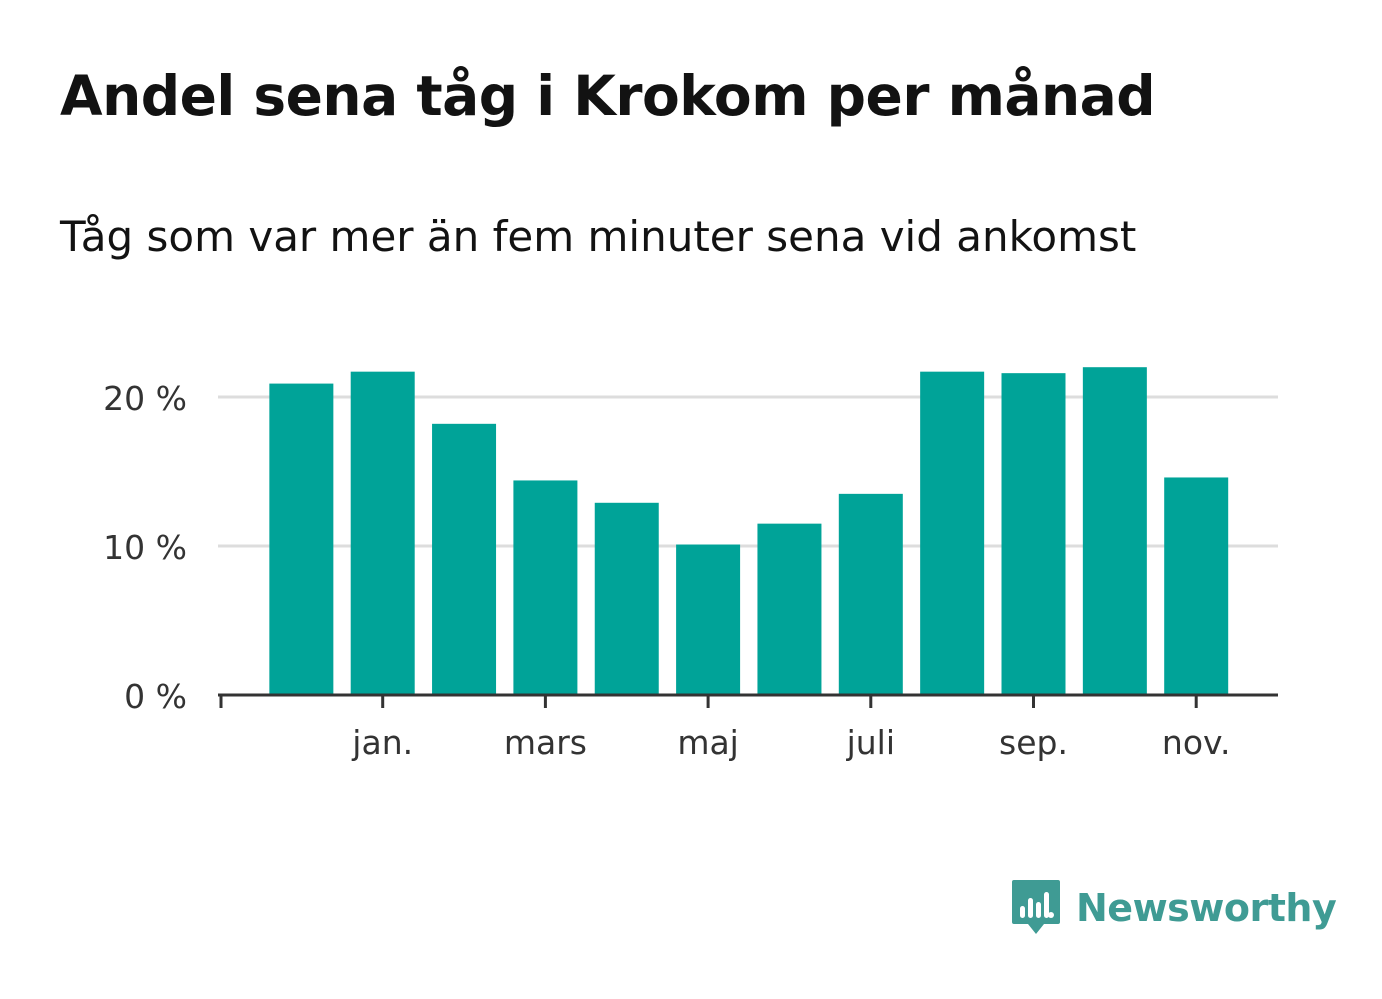  What do you see at coordinates (608, 96) in the screenshot?
I see `chart-title: Andel sena tåg i Krokom per månad` at bounding box center [608, 96].